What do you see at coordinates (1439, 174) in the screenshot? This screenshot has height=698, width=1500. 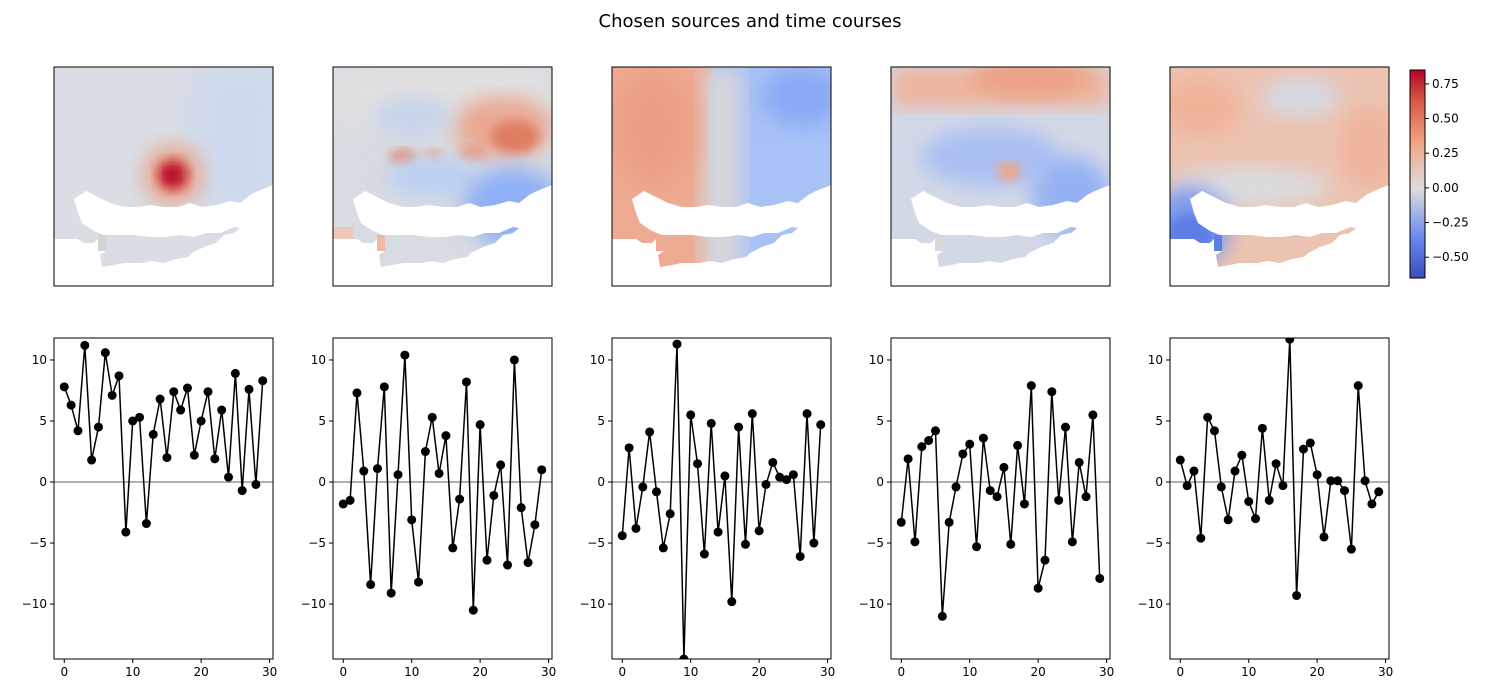 I see `colorbar: 0.75 0.50 0.25 0.00 −0.25 −0.50` at bounding box center [1439, 174].